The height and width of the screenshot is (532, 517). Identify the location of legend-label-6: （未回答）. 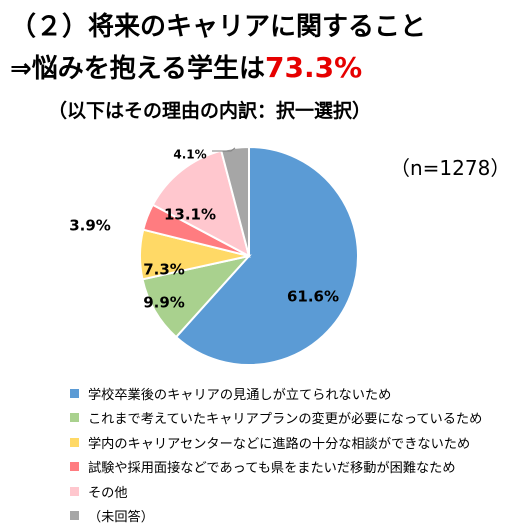
(121, 518).